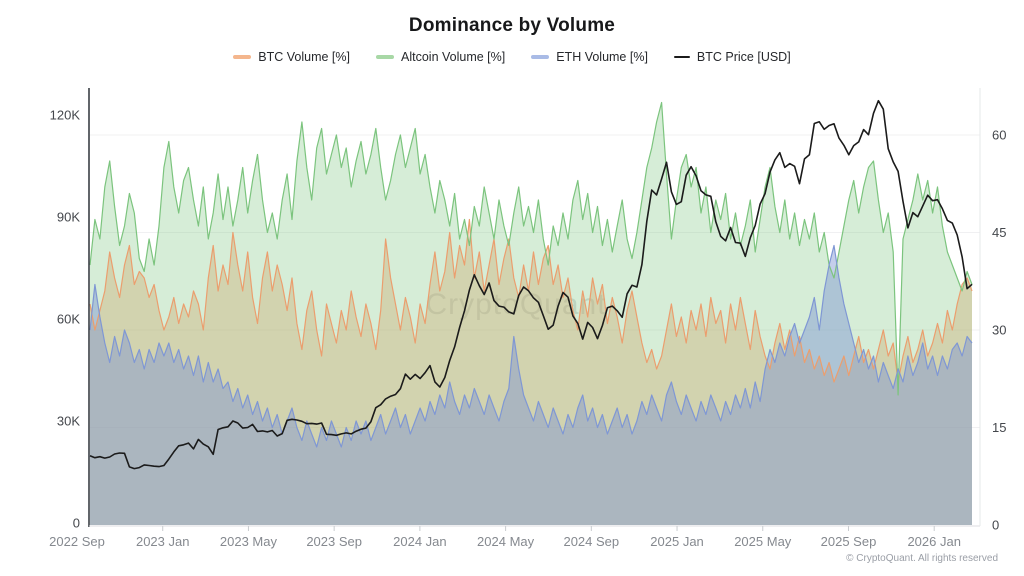  What do you see at coordinates (76, 523) in the screenshot?
I see `y-left-tick-label: 0` at bounding box center [76, 523].